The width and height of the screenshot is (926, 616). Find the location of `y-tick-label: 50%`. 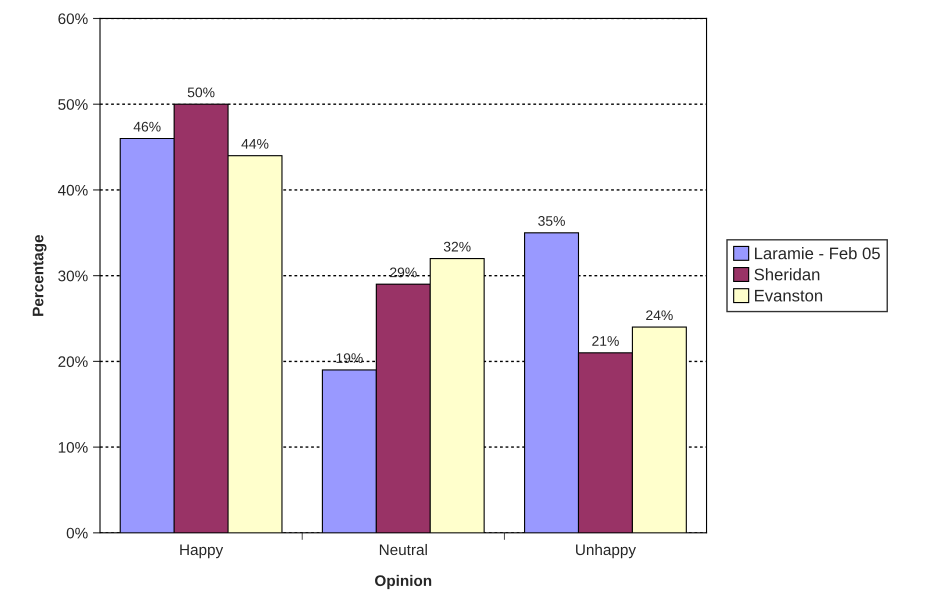

y-tick-label: 50% is located at coordinates (73, 104).